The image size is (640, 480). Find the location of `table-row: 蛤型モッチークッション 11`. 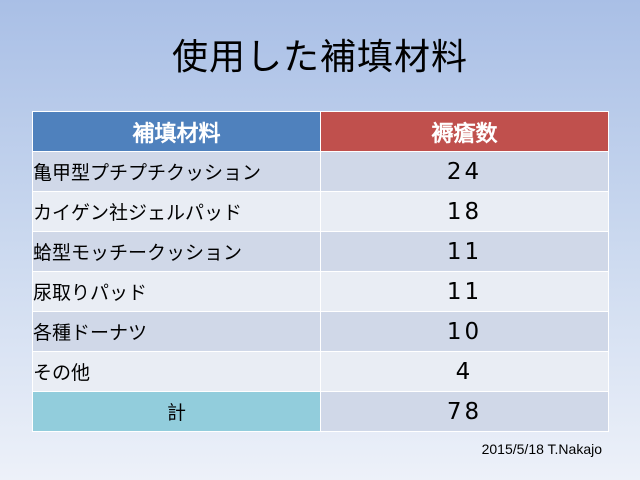

table-row: 蛤型モッチークッション 11 is located at coordinates (320, 251).